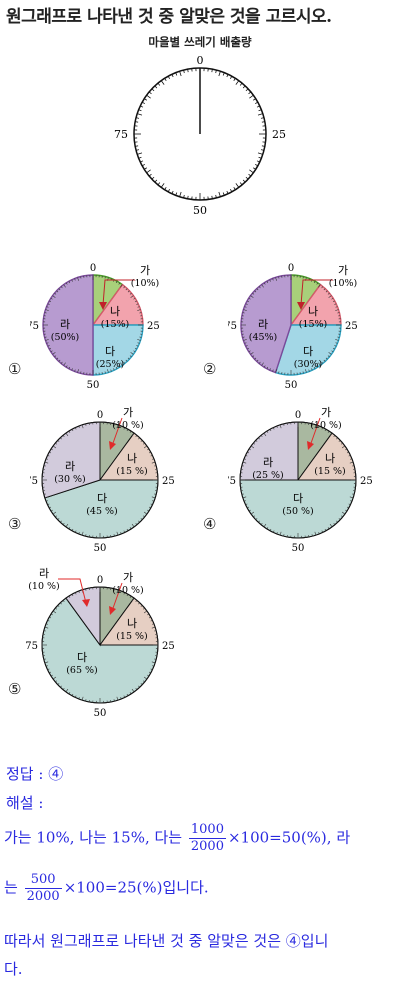  I want to click on option-3-pie-chart: 0 25 50 75 나(15 %) 다(45 %) 라(30 %) 가(10 %), so click(110, 477).